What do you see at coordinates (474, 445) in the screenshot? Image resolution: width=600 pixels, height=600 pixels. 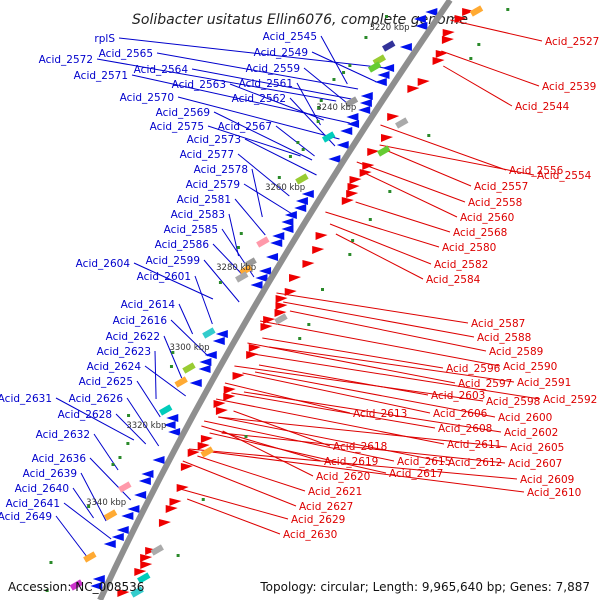 I see `gene-label-right: Acid_2611` at bounding box center [474, 445].